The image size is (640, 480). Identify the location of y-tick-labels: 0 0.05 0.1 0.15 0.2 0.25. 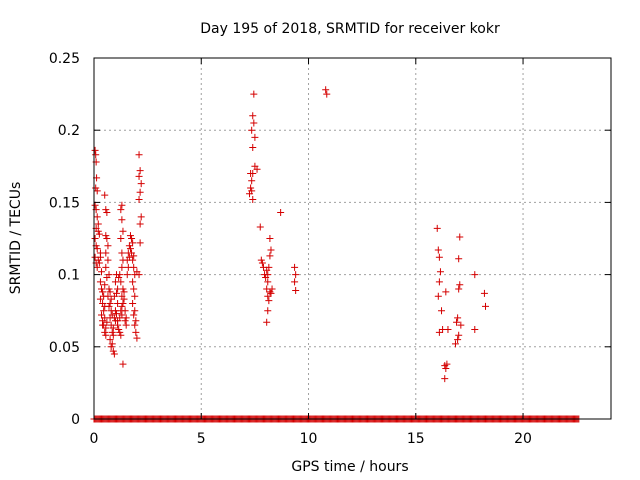
(64, 239).